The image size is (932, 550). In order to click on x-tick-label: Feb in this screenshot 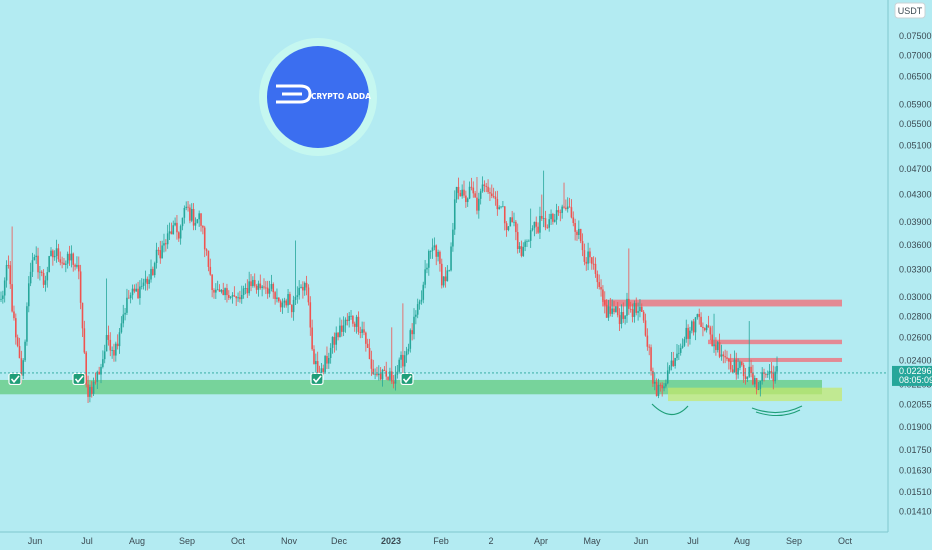, I will do `click(441, 541)`.